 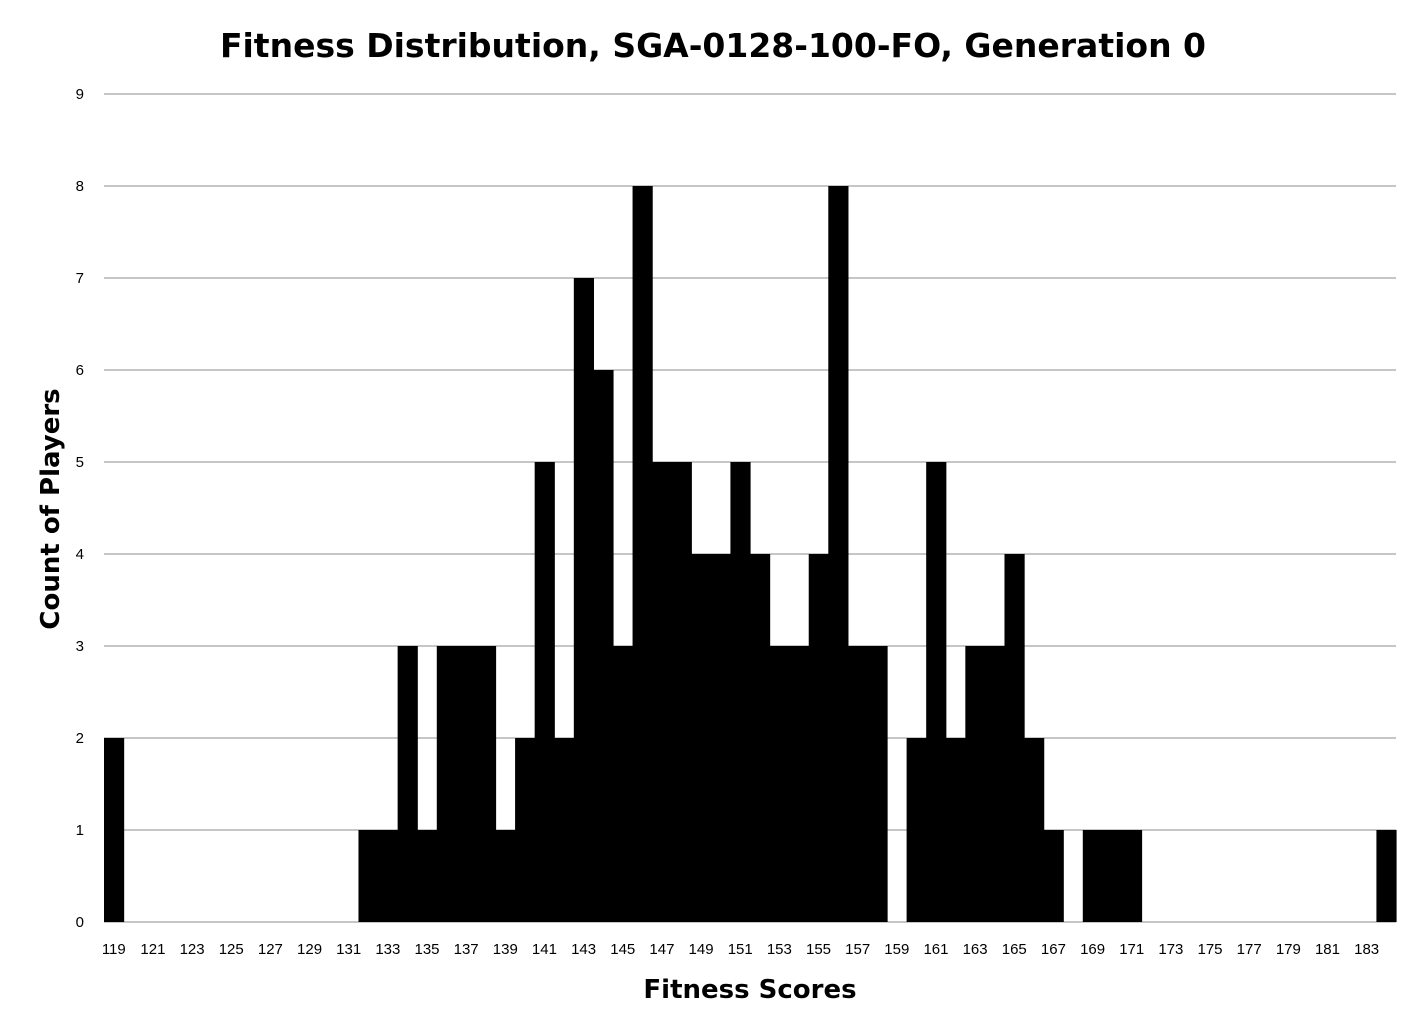 I want to click on x-tick-label: 177, so click(x=1249, y=949).